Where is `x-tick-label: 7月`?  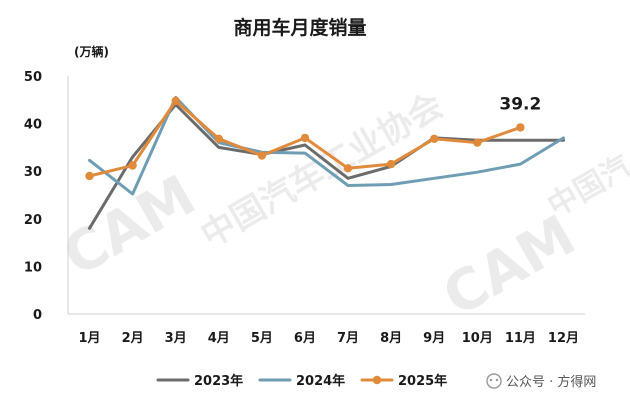 x-tick-label: 7月 is located at coordinates (348, 338).